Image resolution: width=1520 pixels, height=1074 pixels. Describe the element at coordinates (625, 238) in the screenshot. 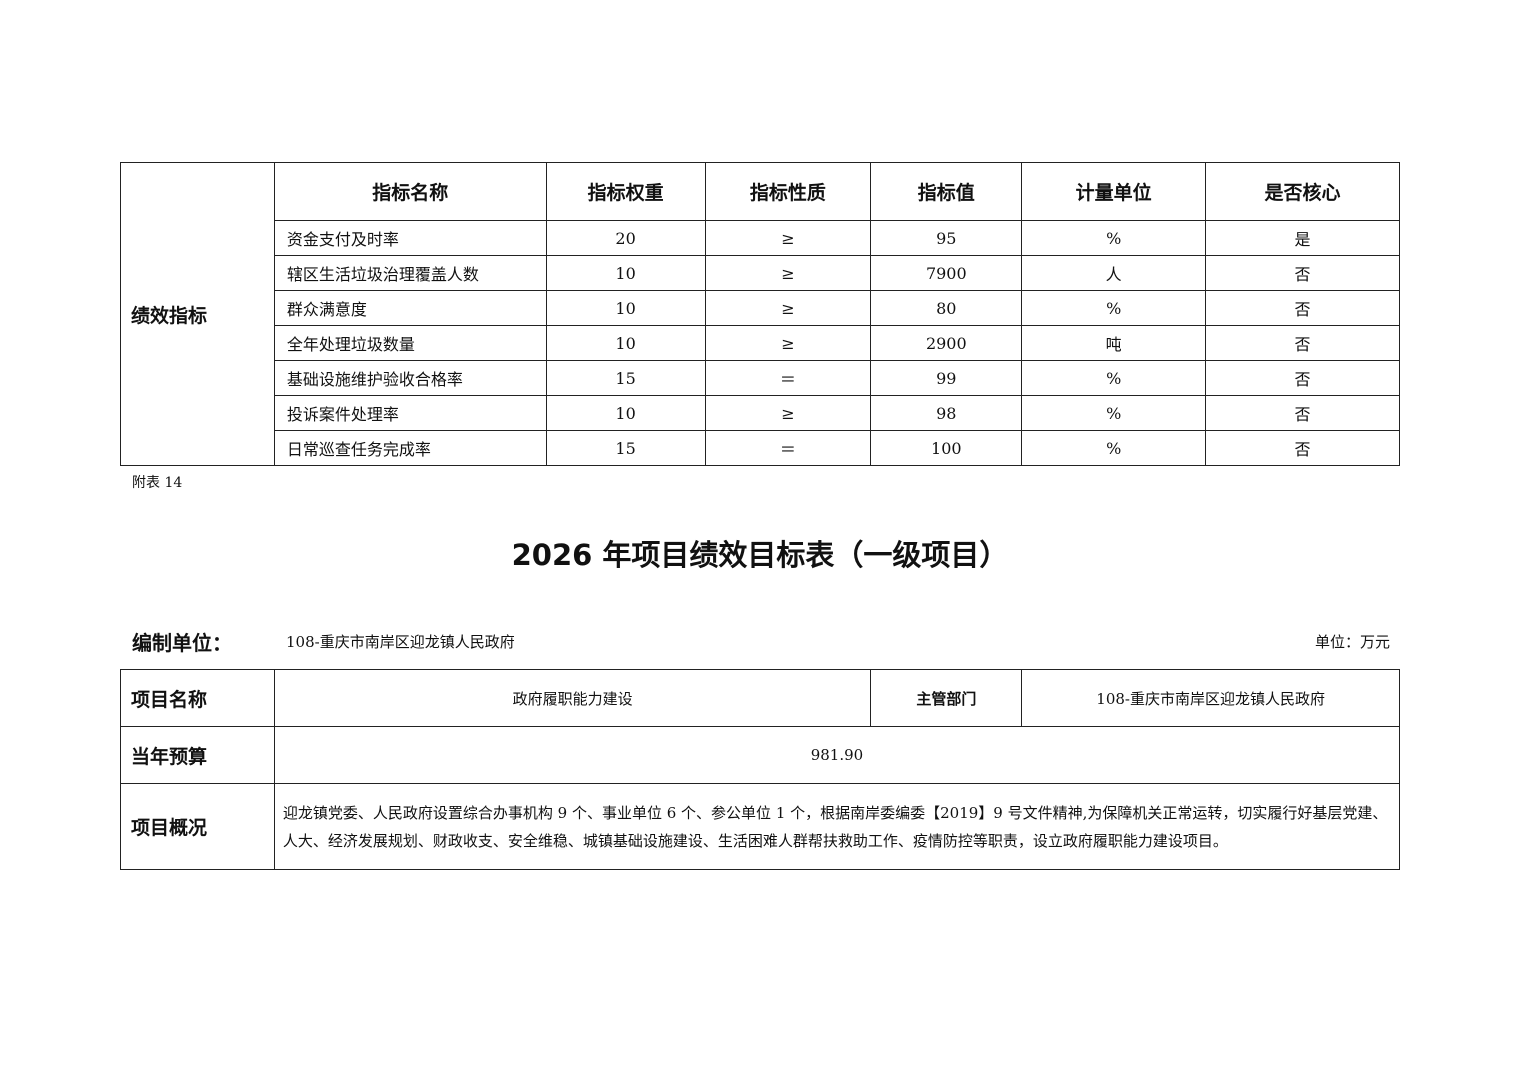

I see `table-cell: 20` at that location.